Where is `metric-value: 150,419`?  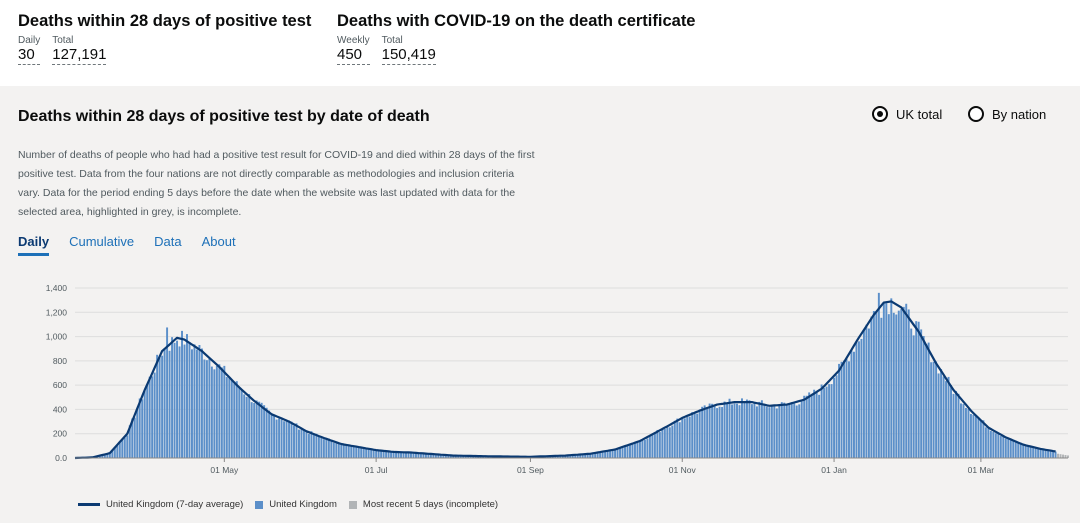 metric-value: 150,419 is located at coordinates (408, 55).